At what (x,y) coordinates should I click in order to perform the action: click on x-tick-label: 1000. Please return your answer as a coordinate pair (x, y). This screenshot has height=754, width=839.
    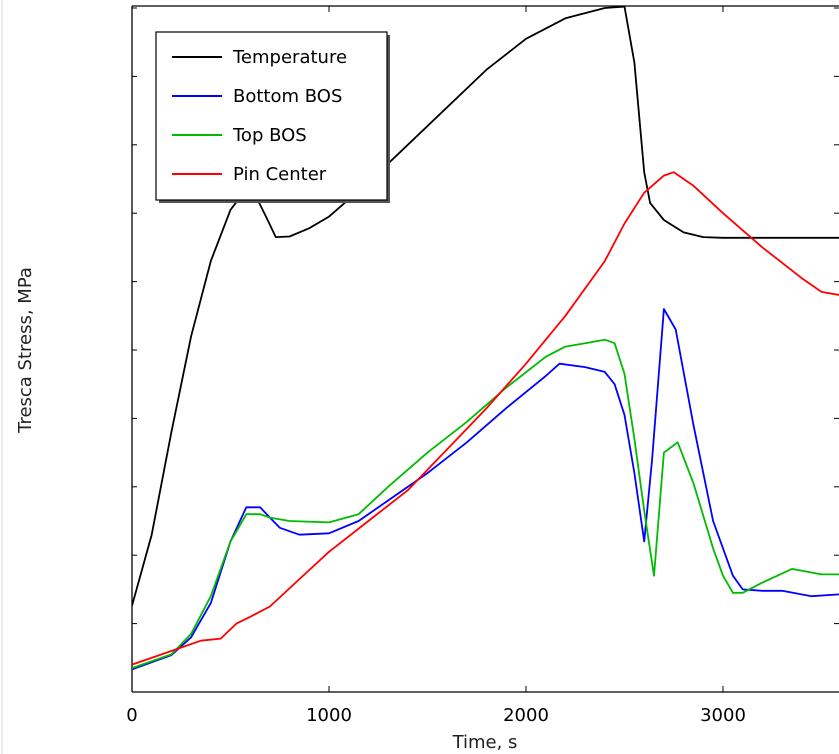
    Looking at the image, I should click on (329, 715).